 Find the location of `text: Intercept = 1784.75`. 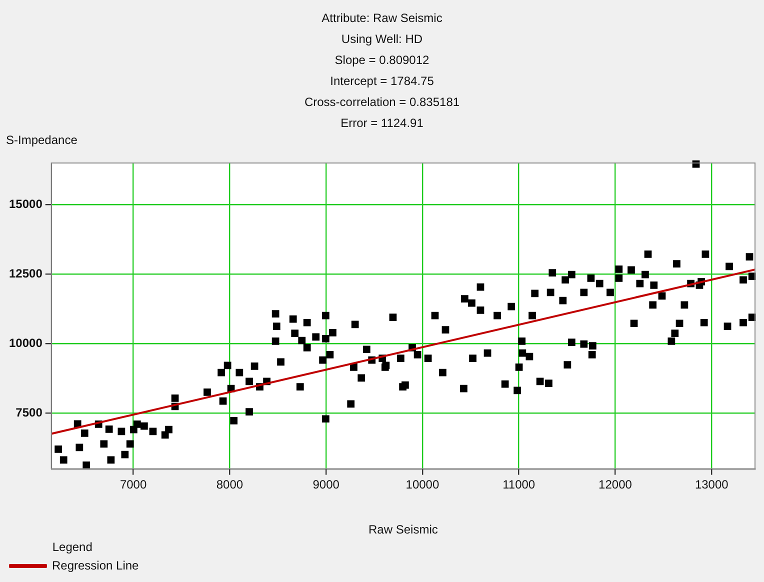

text: Intercept = 1784.75 is located at coordinates (382, 81).